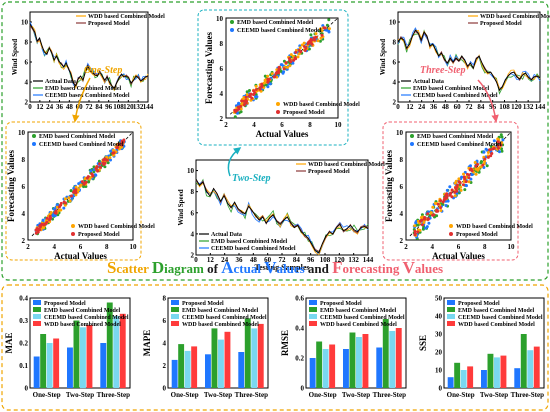 This screenshot has height=412, width=550. I want to click on y-tick-label: 4, so click(24, 214).